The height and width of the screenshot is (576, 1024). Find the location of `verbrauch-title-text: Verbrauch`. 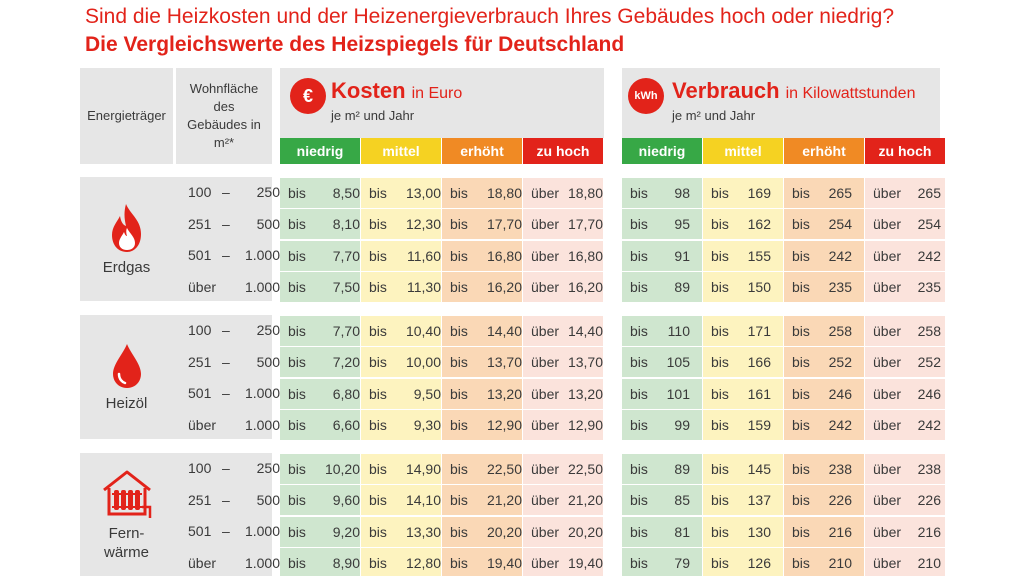

verbrauch-title-text: Verbrauch is located at coordinates (726, 90).